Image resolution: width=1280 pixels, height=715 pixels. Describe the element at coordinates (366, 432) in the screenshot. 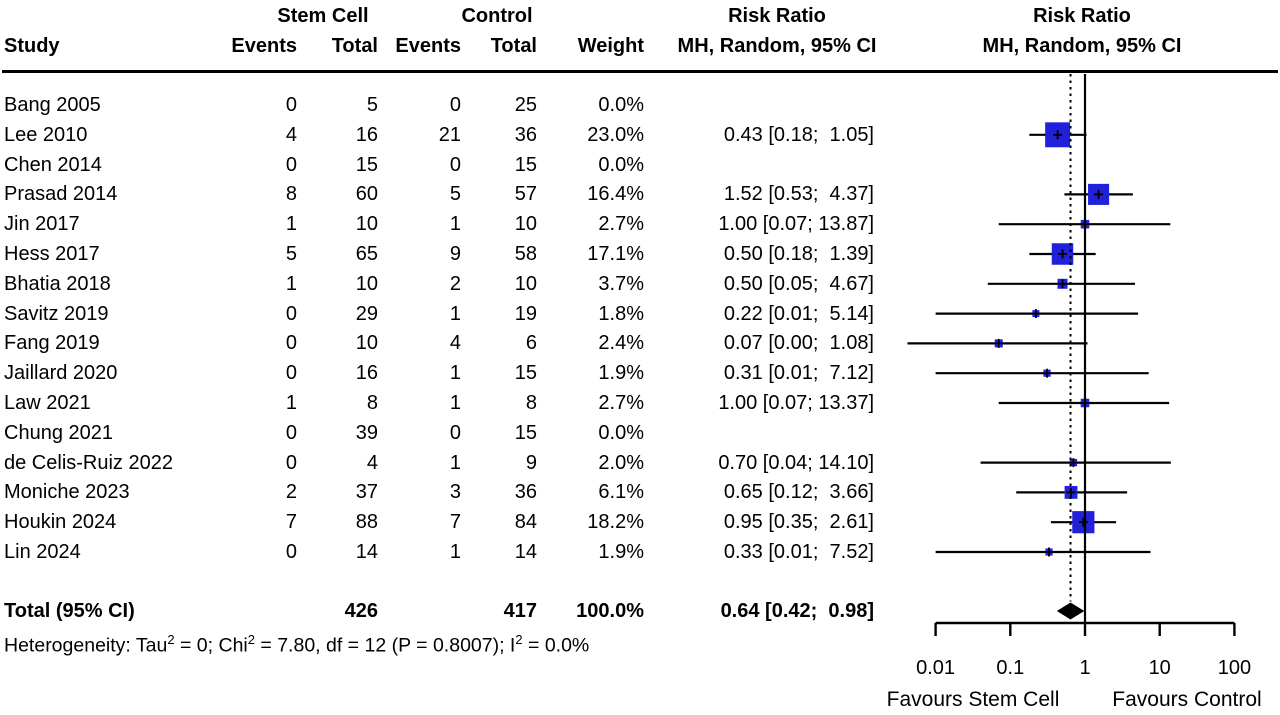

I see `cell-stem-total: 39` at that location.